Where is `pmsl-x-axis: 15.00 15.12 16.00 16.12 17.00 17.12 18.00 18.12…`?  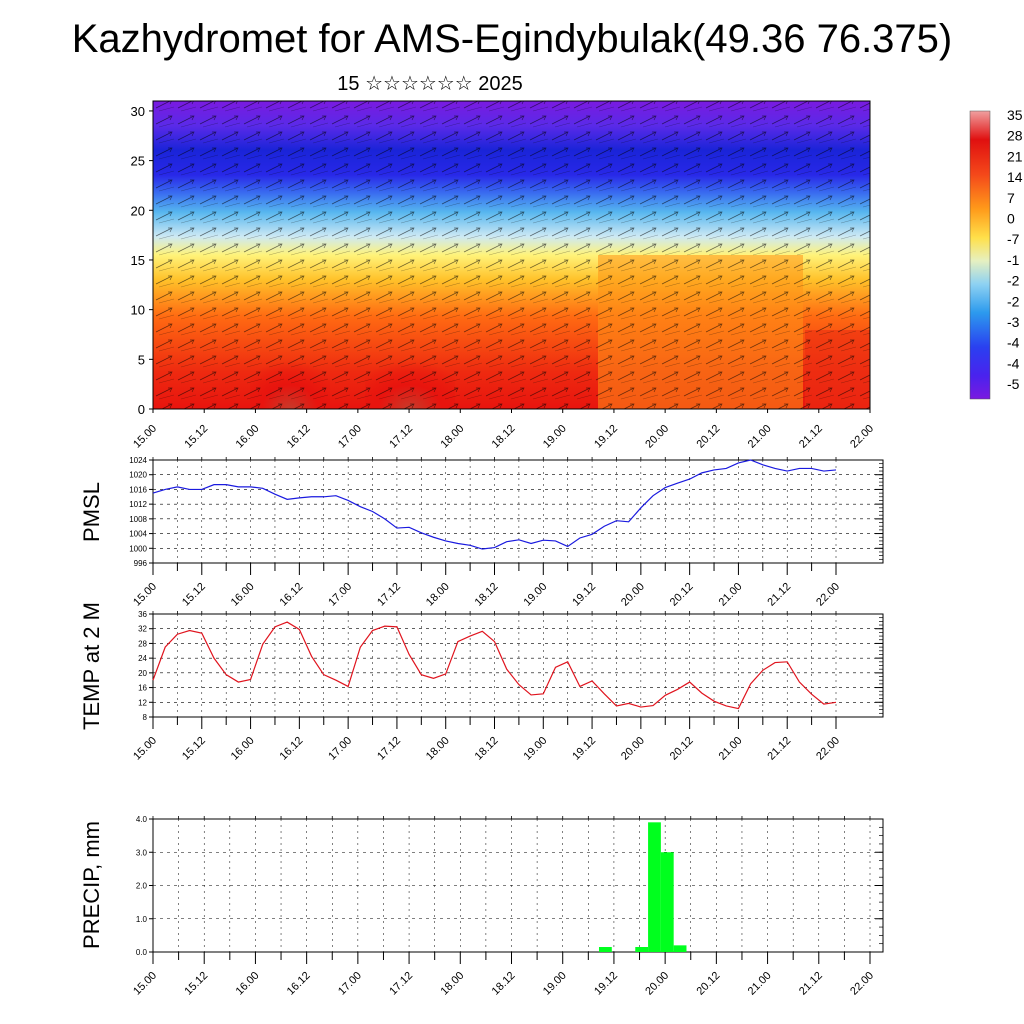 pmsl-x-axis: 15.00 15.12 16.00 16.12 17.00 17.12 18.00 18.12… is located at coordinates (486, 533).